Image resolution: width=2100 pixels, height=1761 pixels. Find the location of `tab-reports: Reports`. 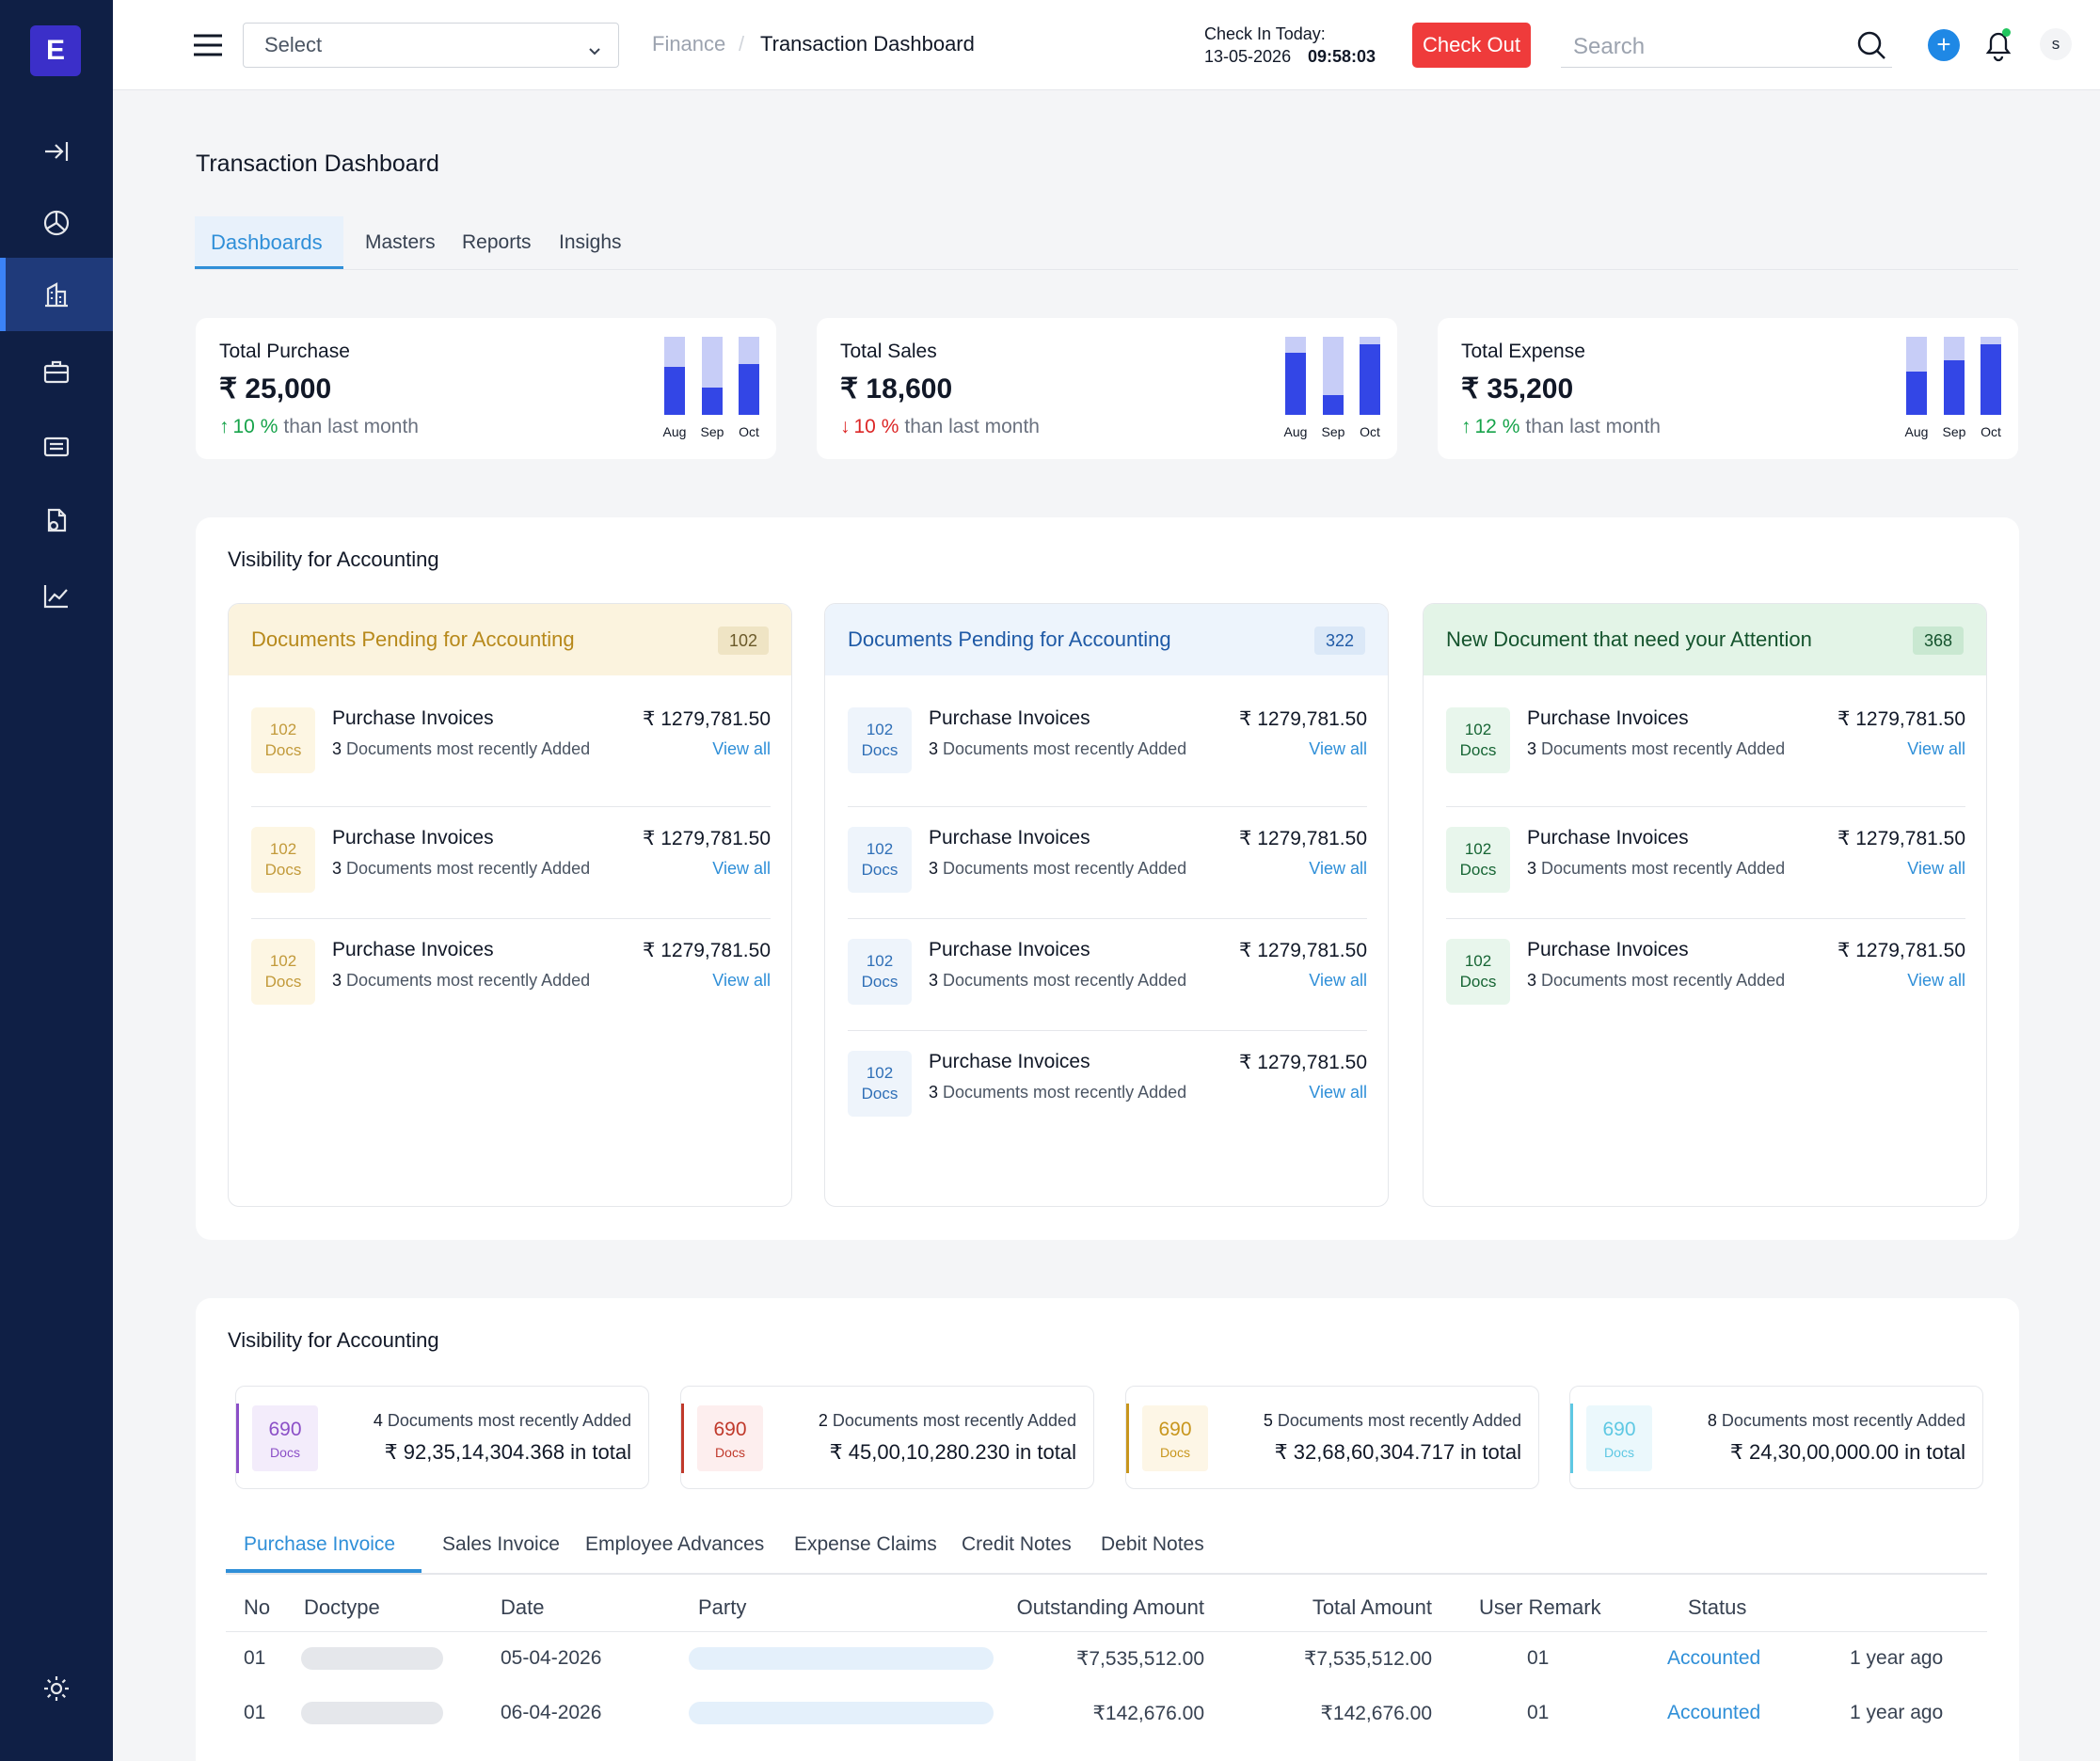

tab-reports: Reports is located at coordinates (497, 242).